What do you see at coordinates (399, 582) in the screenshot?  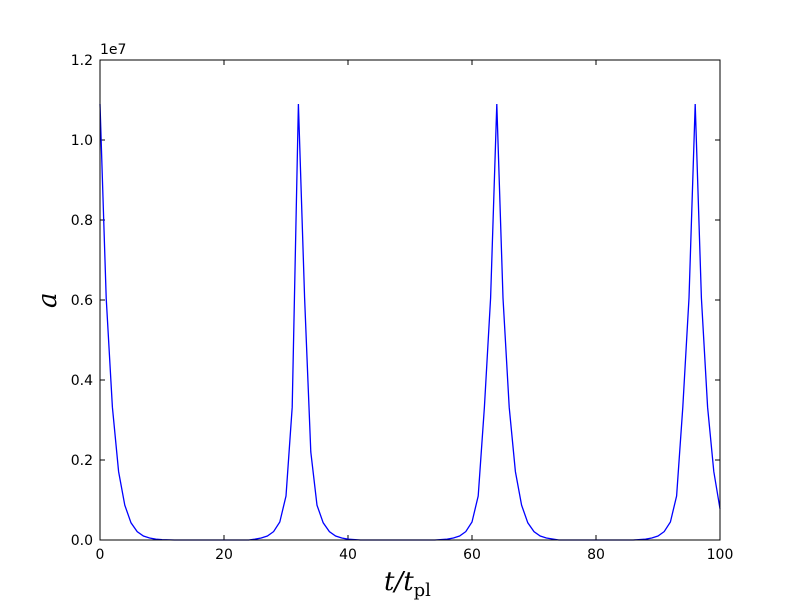 I see `x-axis-label-main: t/t` at bounding box center [399, 582].